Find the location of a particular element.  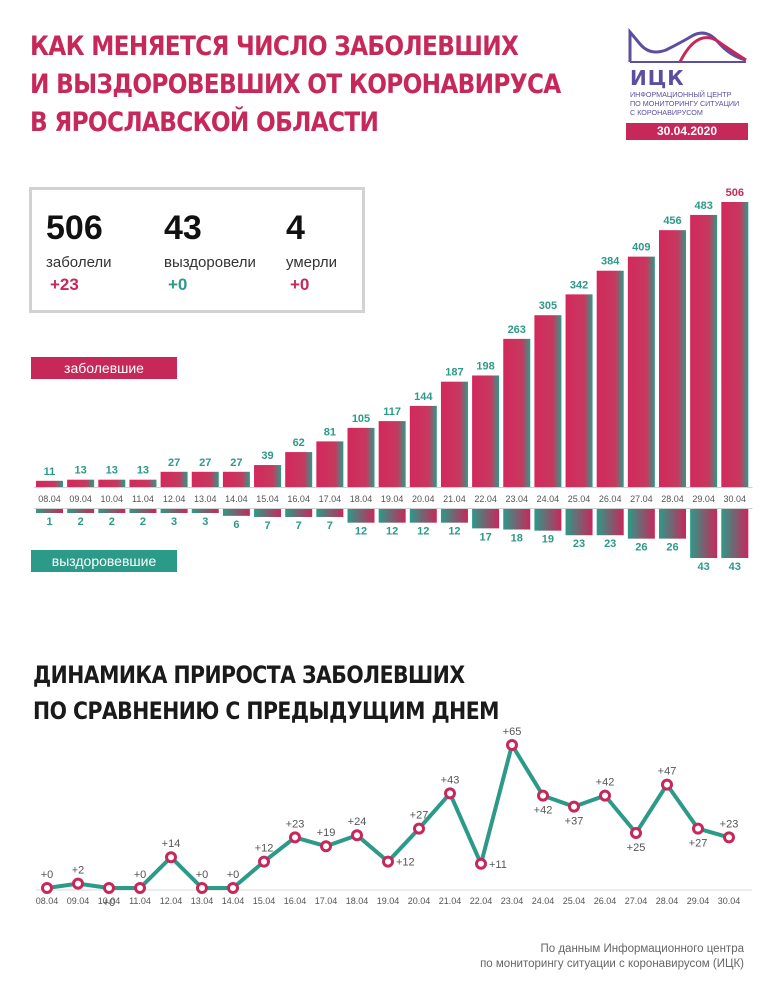

stat-value: 43 is located at coordinates (183, 228).